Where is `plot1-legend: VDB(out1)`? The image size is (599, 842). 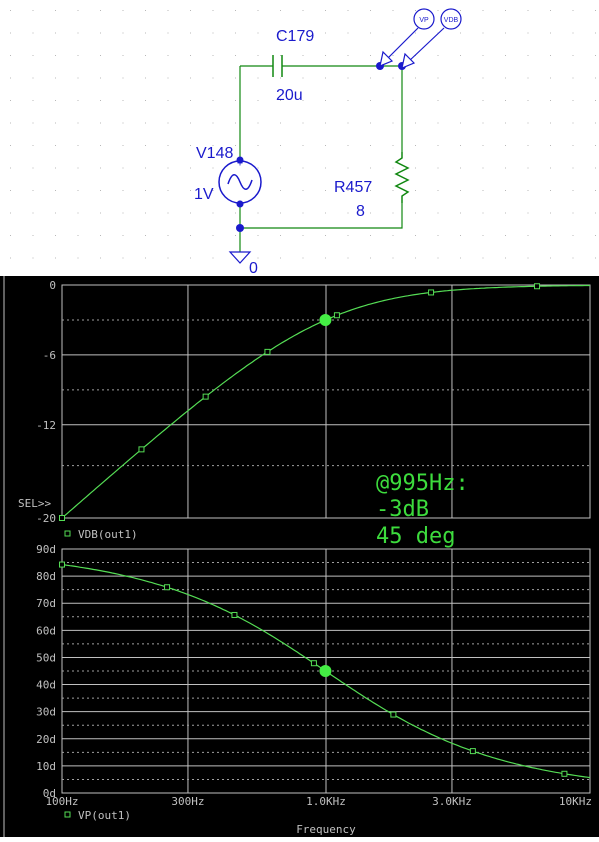
plot1-legend: VDB(out1) is located at coordinates (101, 534).